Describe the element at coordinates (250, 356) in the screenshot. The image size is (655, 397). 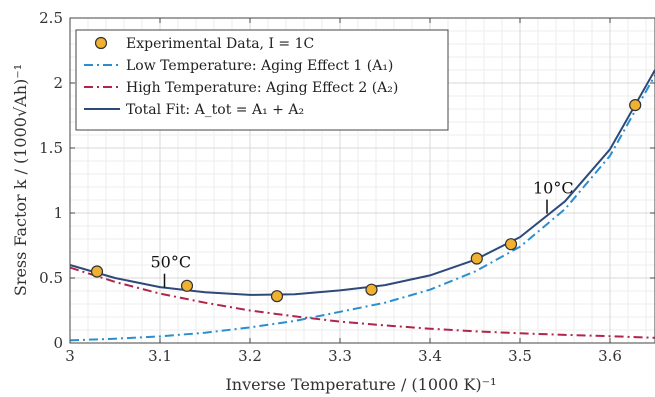
I see `x-tick-label: 3.2` at that location.